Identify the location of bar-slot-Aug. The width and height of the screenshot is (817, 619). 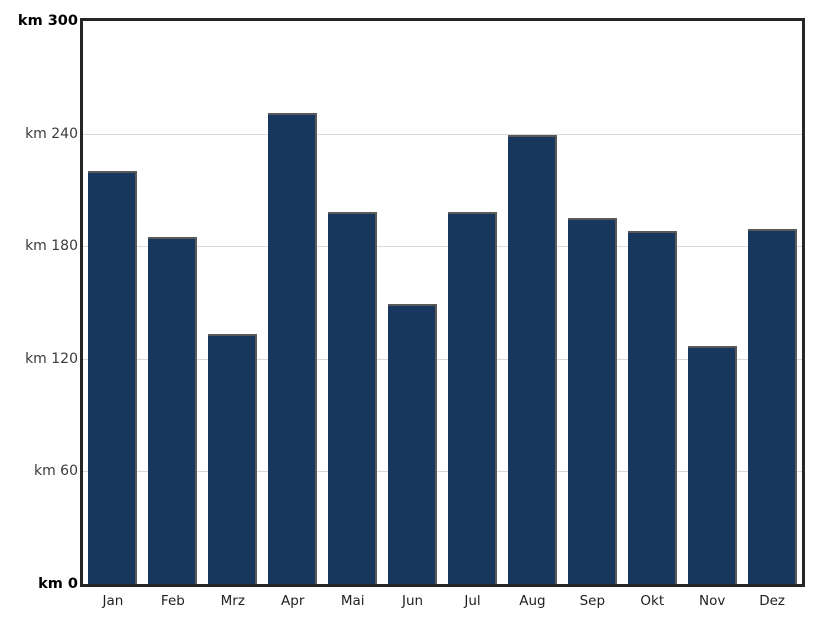
(532, 302).